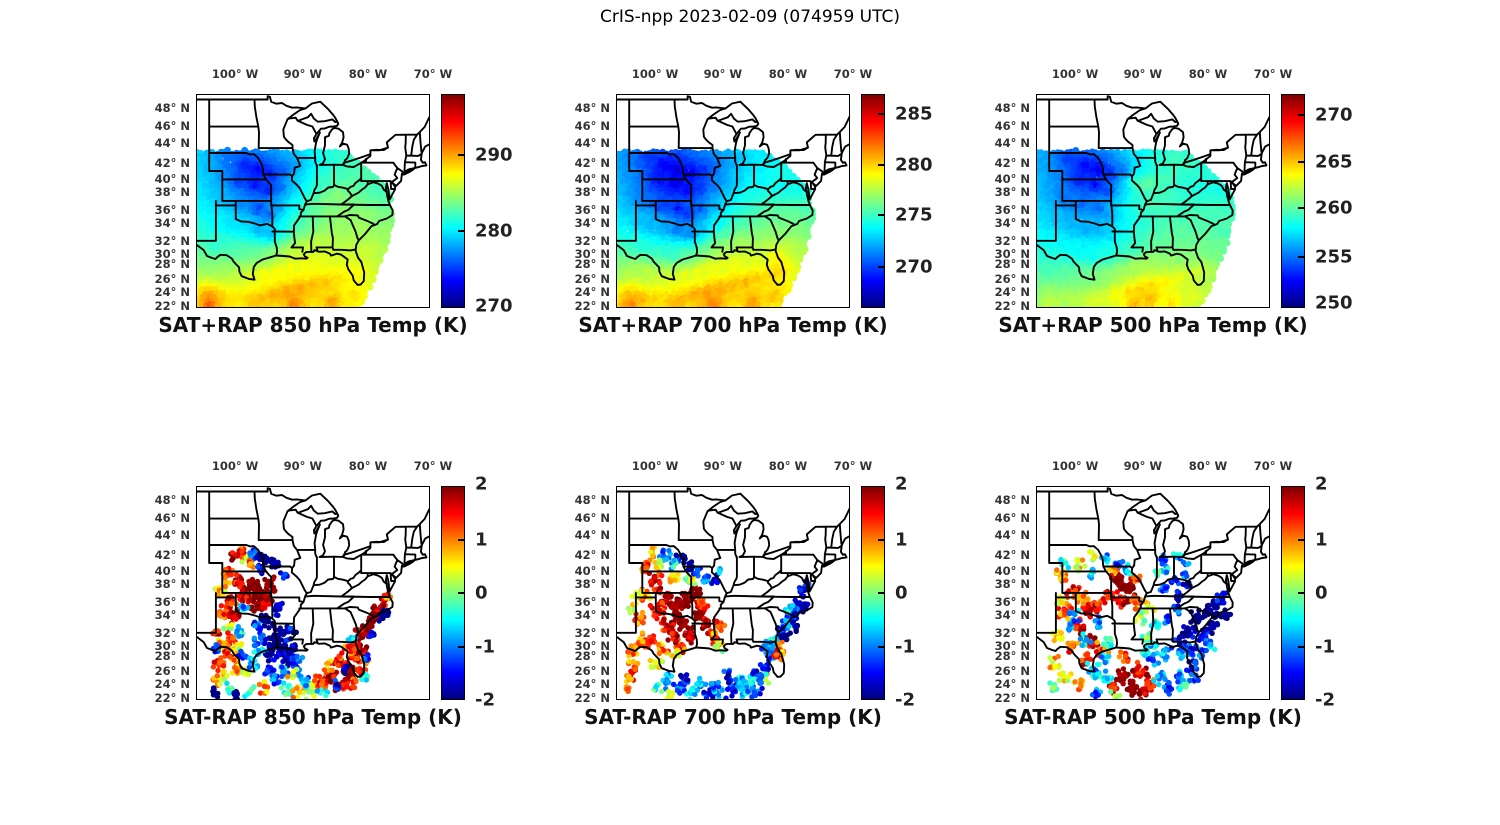  I want to click on colorbar-tick-label: 255, so click(1334, 257).